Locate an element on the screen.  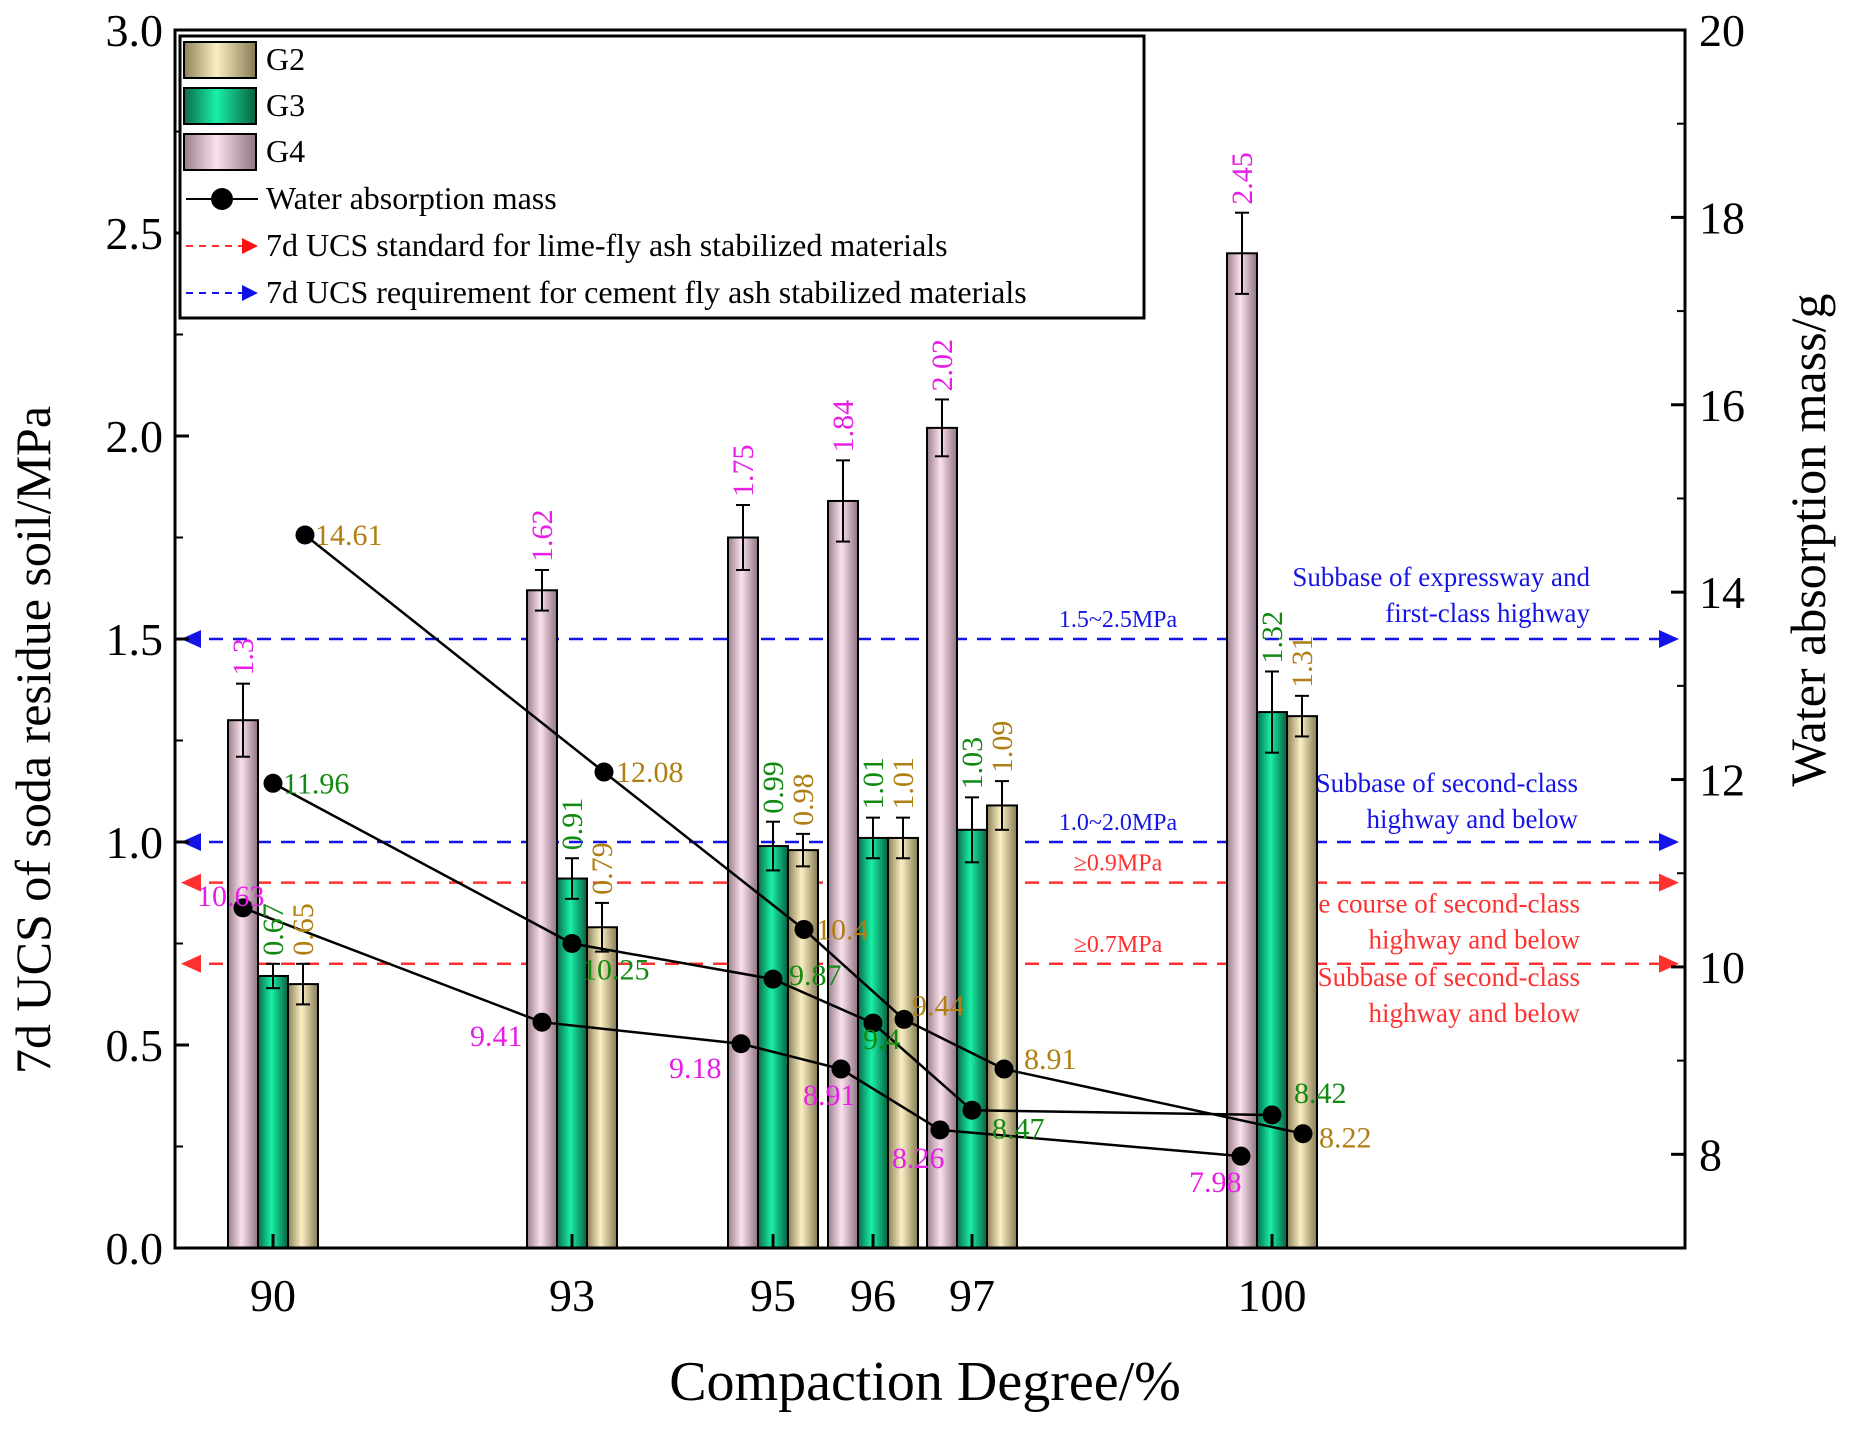
y-axis-title-right: Water absorption mass/g is located at coordinates (1808, 539).